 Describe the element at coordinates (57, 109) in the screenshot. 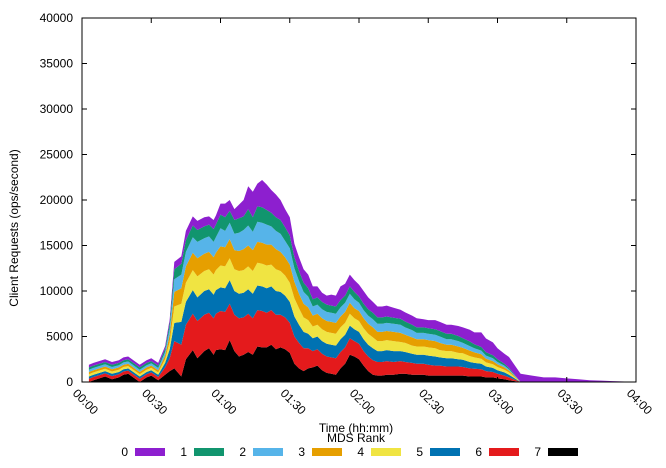

I see `y-tick-label: 30000` at that location.